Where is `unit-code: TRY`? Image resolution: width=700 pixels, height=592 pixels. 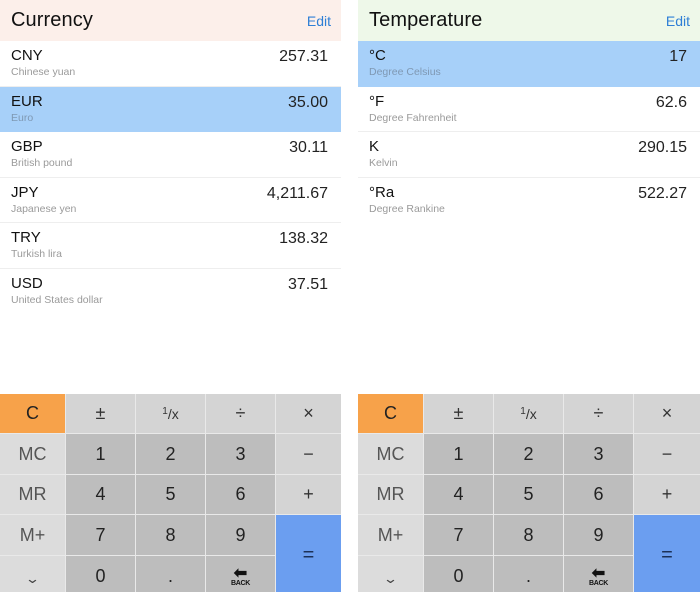
unit-code: TRY is located at coordinates (26, 238).